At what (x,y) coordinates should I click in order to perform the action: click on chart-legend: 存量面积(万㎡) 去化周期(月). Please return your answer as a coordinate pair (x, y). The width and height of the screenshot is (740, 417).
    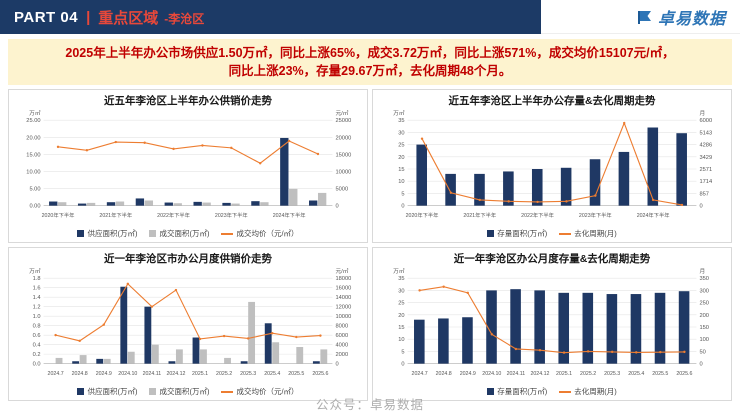
    Looking at the image, I should click on (552, 235).